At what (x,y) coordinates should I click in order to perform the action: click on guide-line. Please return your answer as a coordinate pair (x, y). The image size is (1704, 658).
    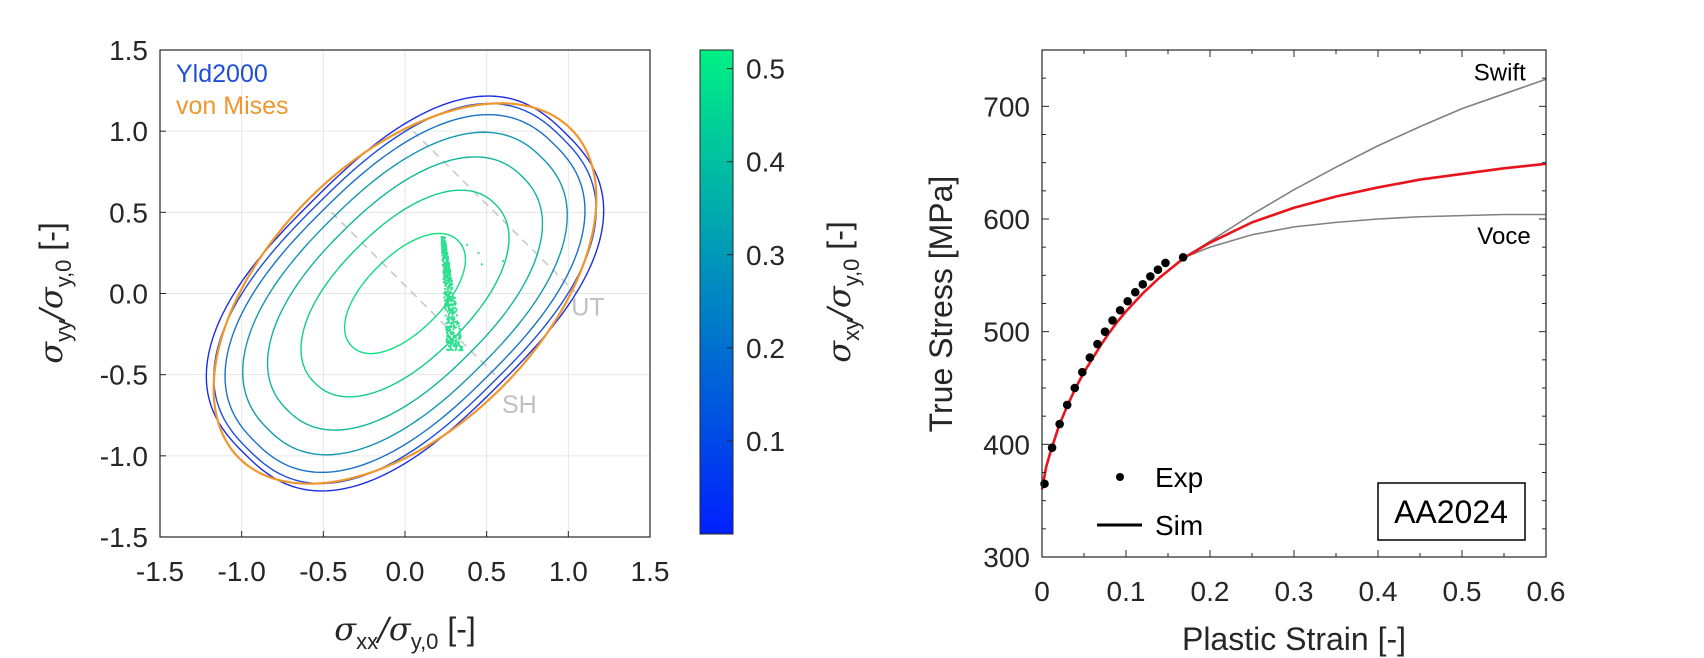
    Looking at the image, I should click on (413, 293).